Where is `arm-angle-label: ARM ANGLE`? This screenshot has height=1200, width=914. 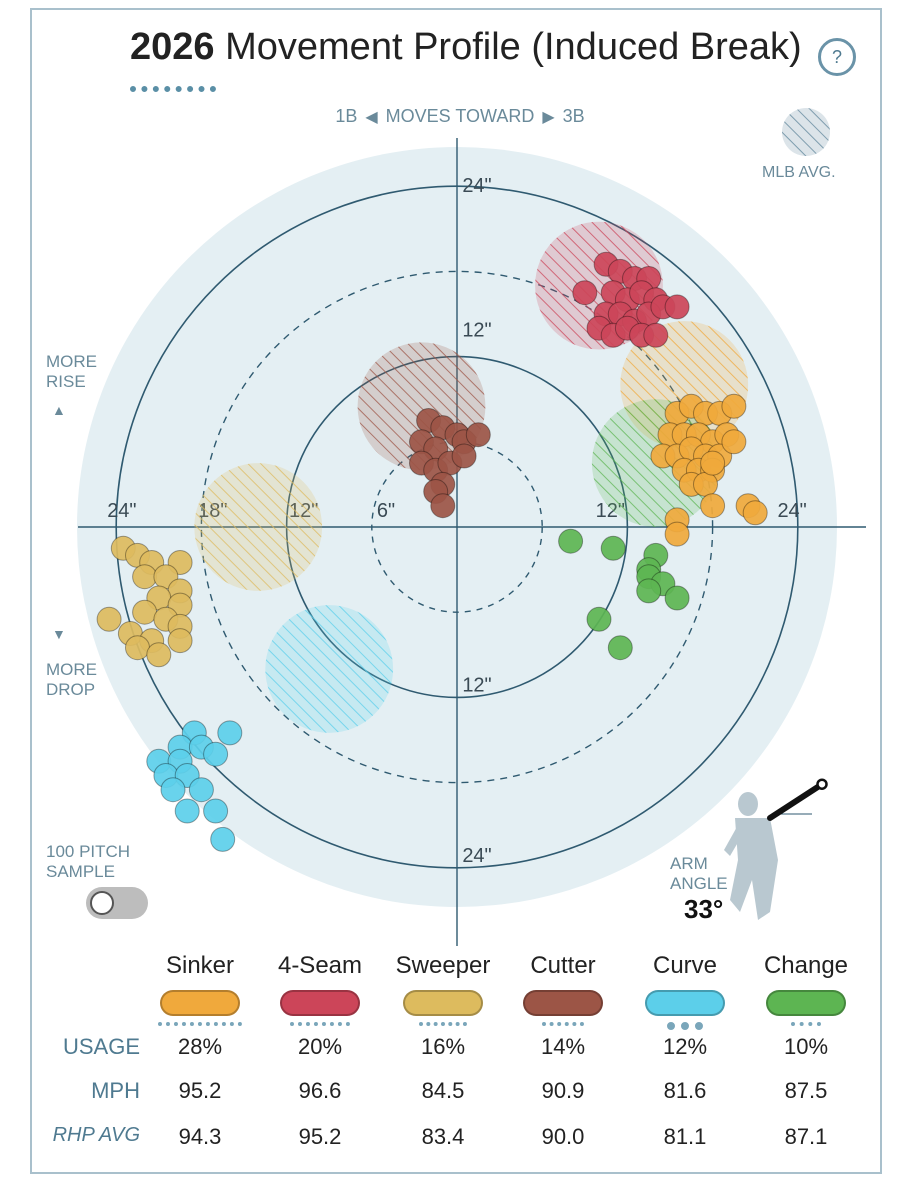 arm-angle-label: ARM ANGLE is located at coordinates (699, 873).